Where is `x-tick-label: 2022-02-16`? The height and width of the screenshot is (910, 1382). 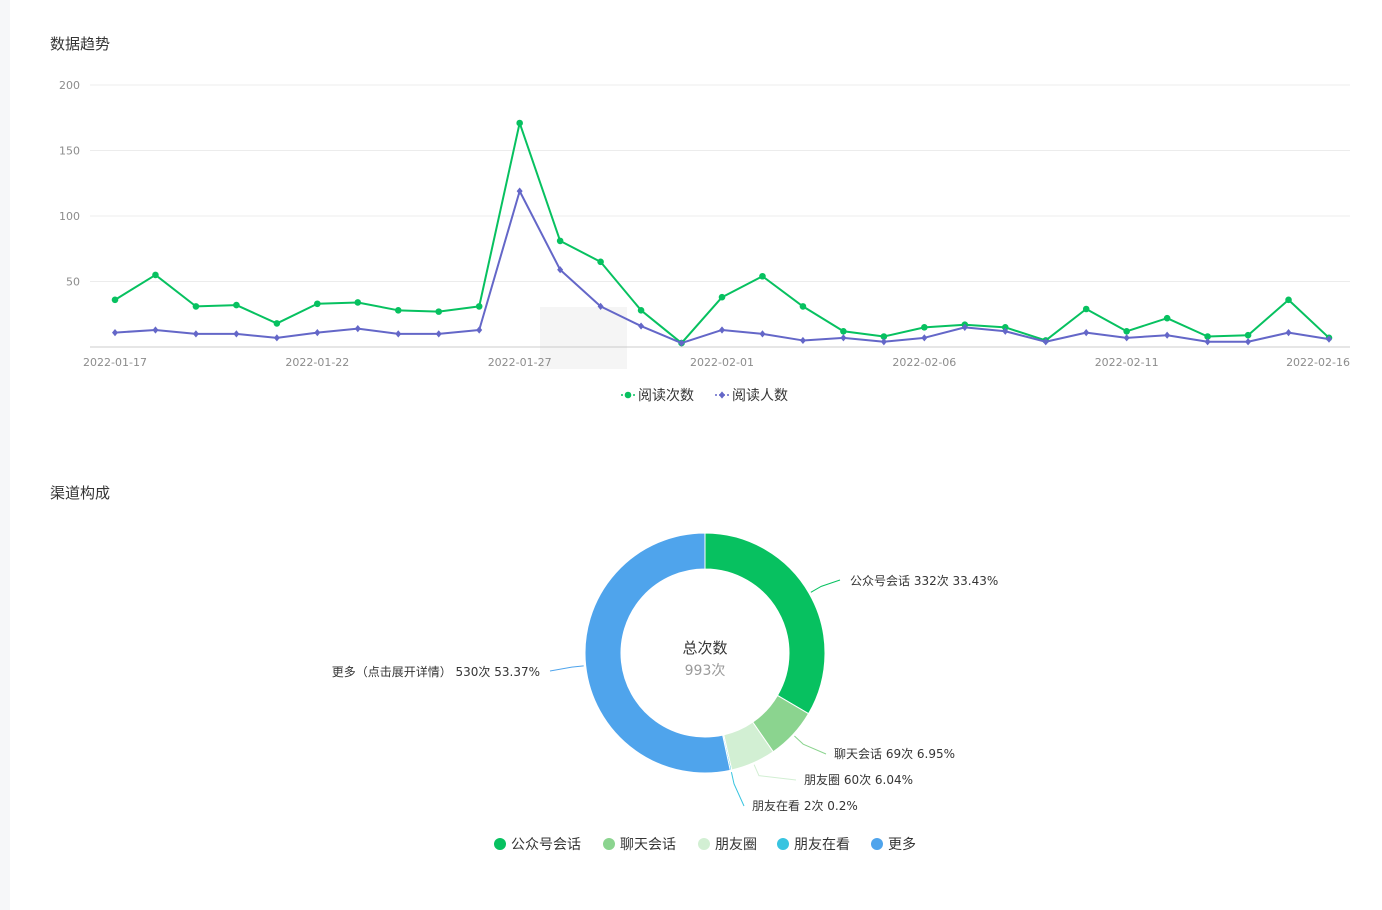
x-tick-label: 2022-02-16 is located at coordinates (1318, 362).